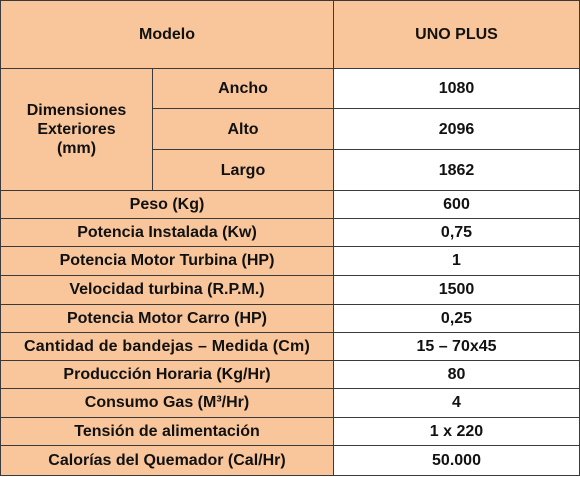 The height and width of the screenshot is (477, 580). What do you see at coordinates (456, 129) in the screenshot?
I see `dimension-value-alto: 2096` at bounding box center [456, 129].